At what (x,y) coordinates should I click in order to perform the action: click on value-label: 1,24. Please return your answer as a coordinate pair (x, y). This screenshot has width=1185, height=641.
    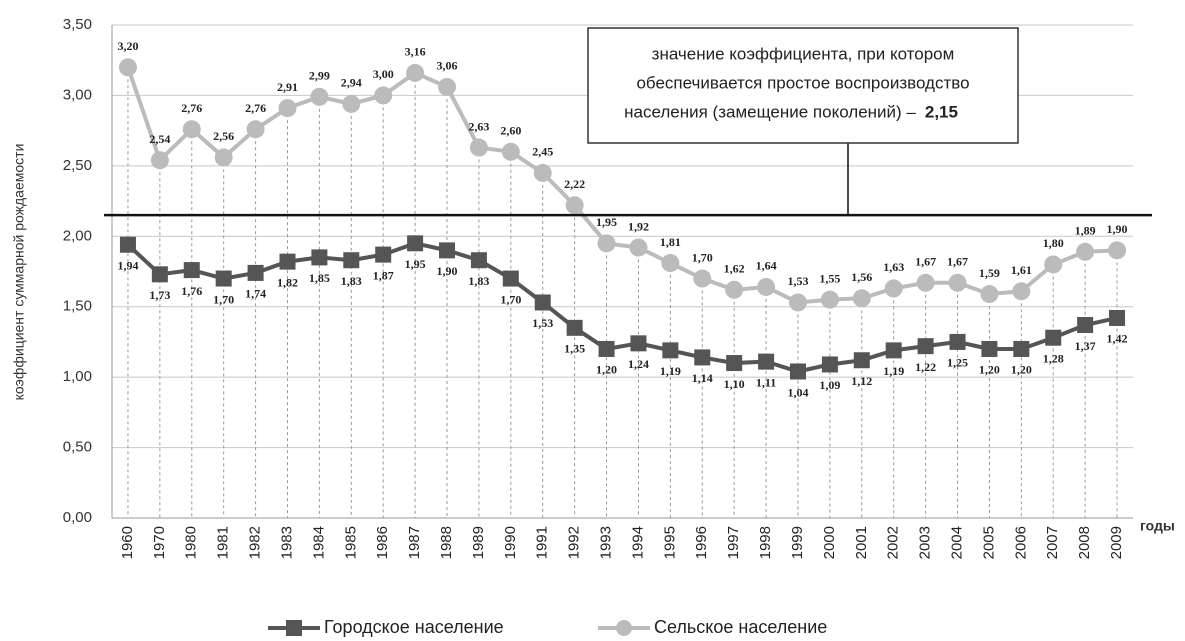
    Looking at the image, I should click on (638, 364).